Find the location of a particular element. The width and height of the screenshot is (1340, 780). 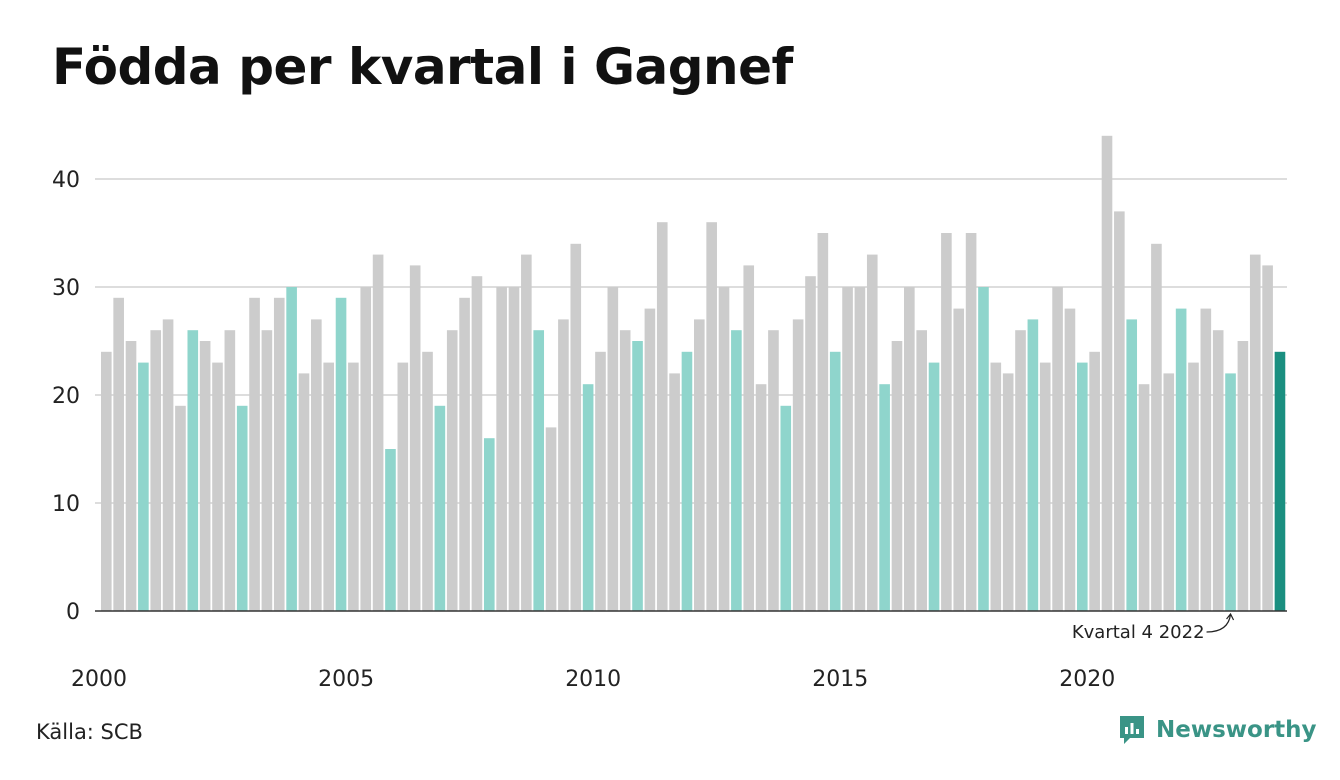

y-tick-label: 40 is located at coordinates (66, 180).